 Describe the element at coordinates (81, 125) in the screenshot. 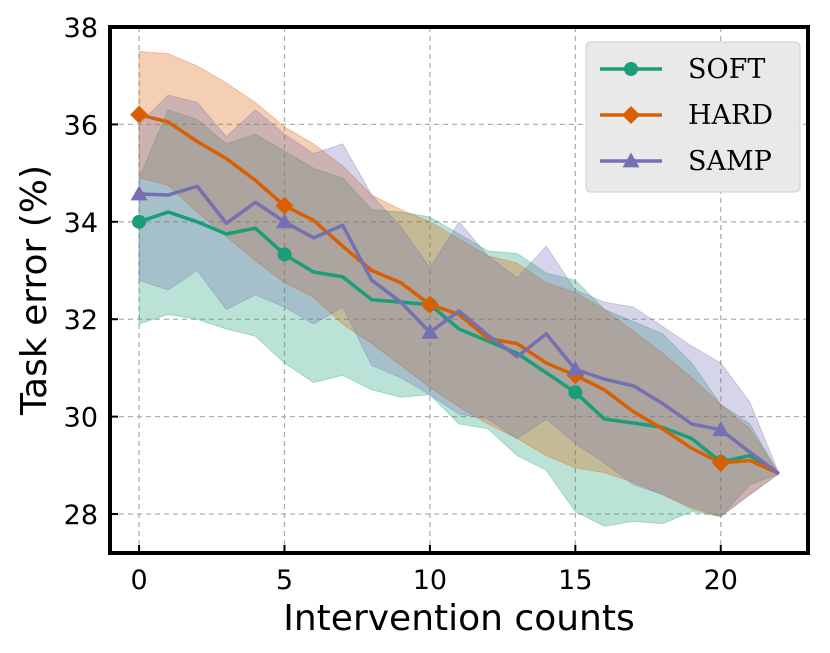

I see `y-tick-label: 36` at that location.